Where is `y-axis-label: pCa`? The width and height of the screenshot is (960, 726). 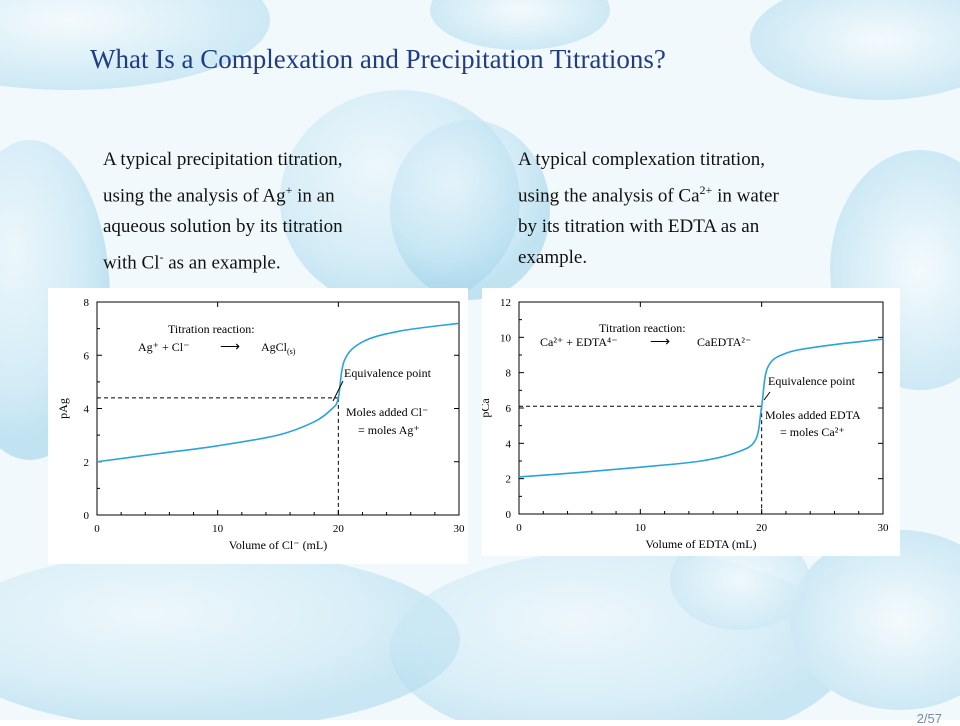 y-axis-label: pCa is located at coordinates (487, 408).